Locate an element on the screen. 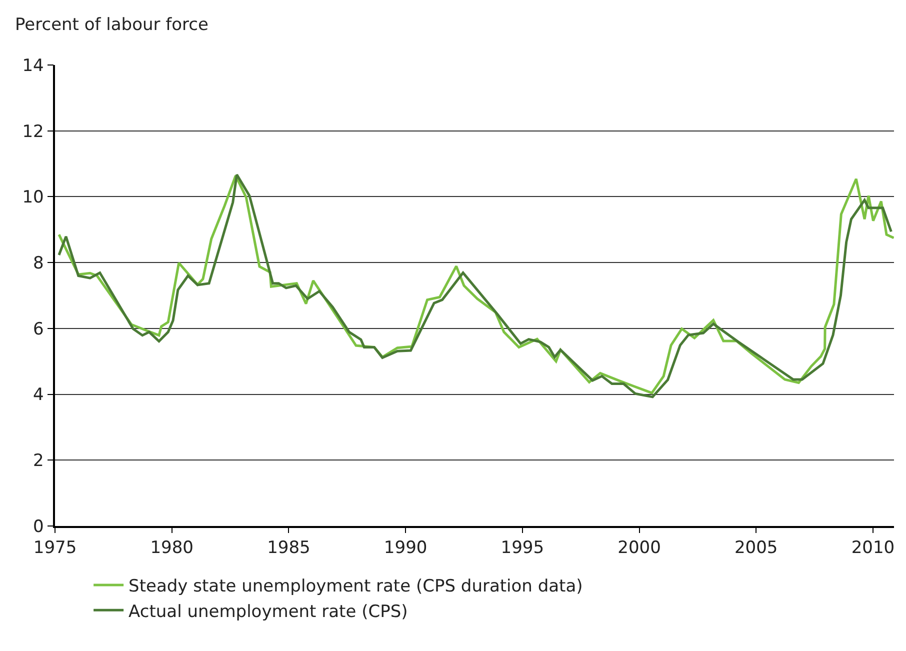  legend-label: Actual unemployment rate (CPS) is located at coordinates (268, 612).